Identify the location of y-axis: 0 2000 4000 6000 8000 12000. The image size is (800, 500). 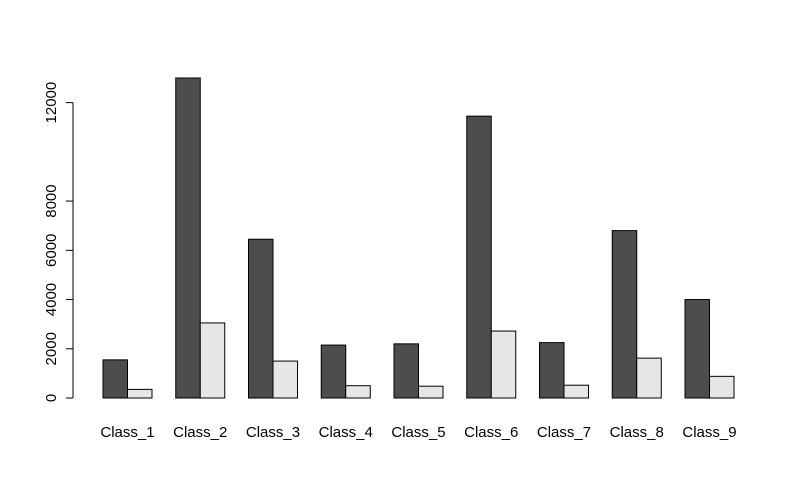
(58, 242).